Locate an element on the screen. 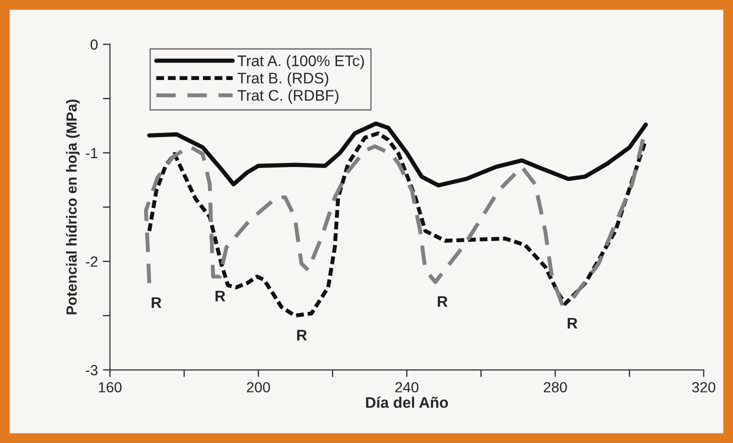 This screenshot has width=733, height=443. x-axis-title: Día del Año is located at coordinates (407, 402).